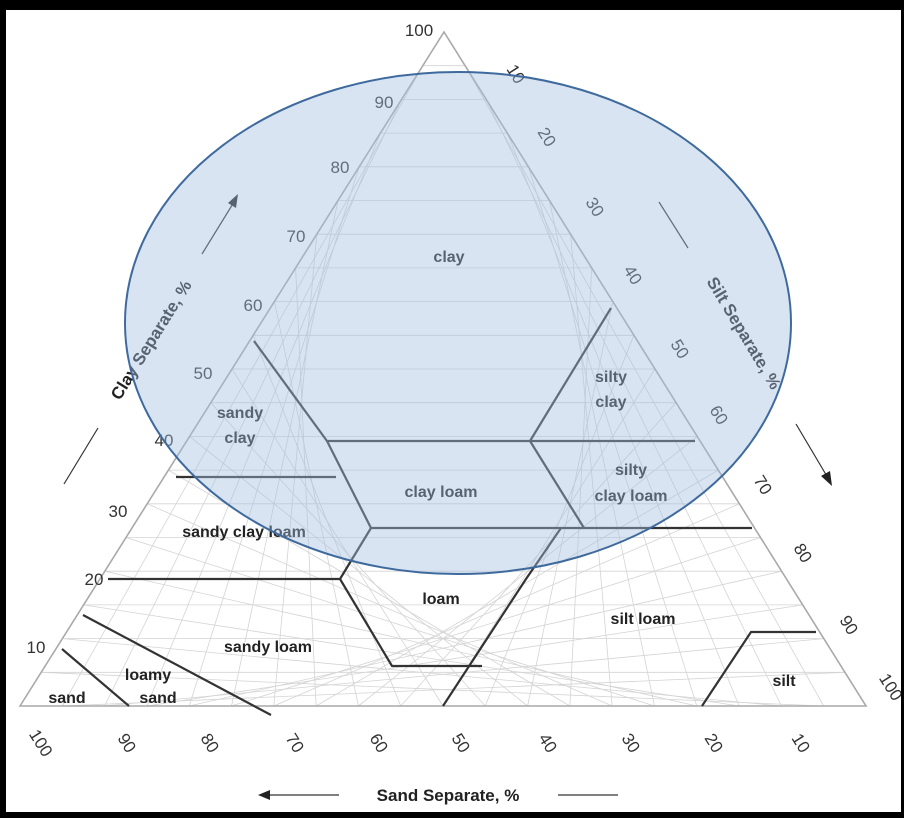 The height and width of the screenshot is (818, 904). What do you see at coordinates (244, 532) in the screenshot?
I see `region-label-sandy-clay-loam: sandy clay loam` at bounding box center [244, 532].